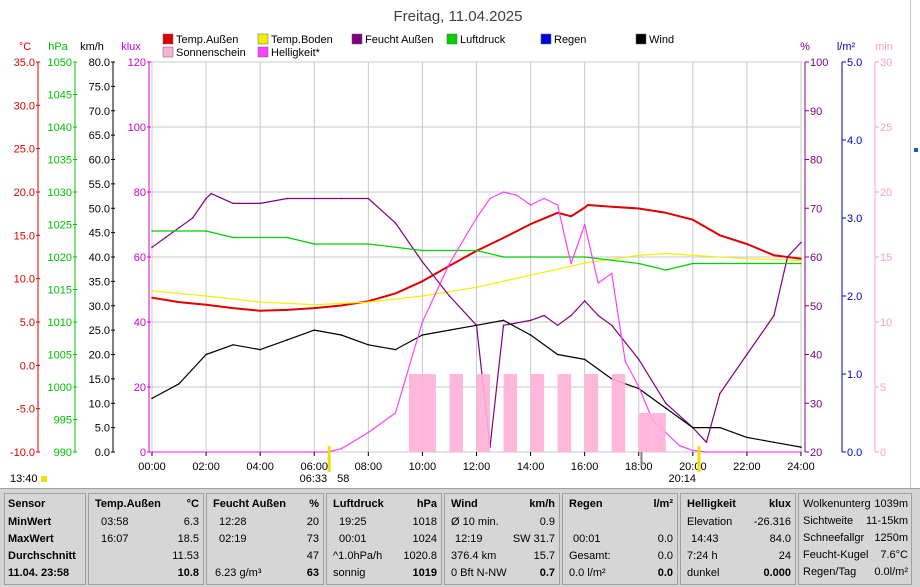 Image resolution: width=920 pixels, height=587 pixels. What do you see at coordinates (586, 504) in the screenshot?
I see `regen-header: Regen` at bounding box center [586, 504].